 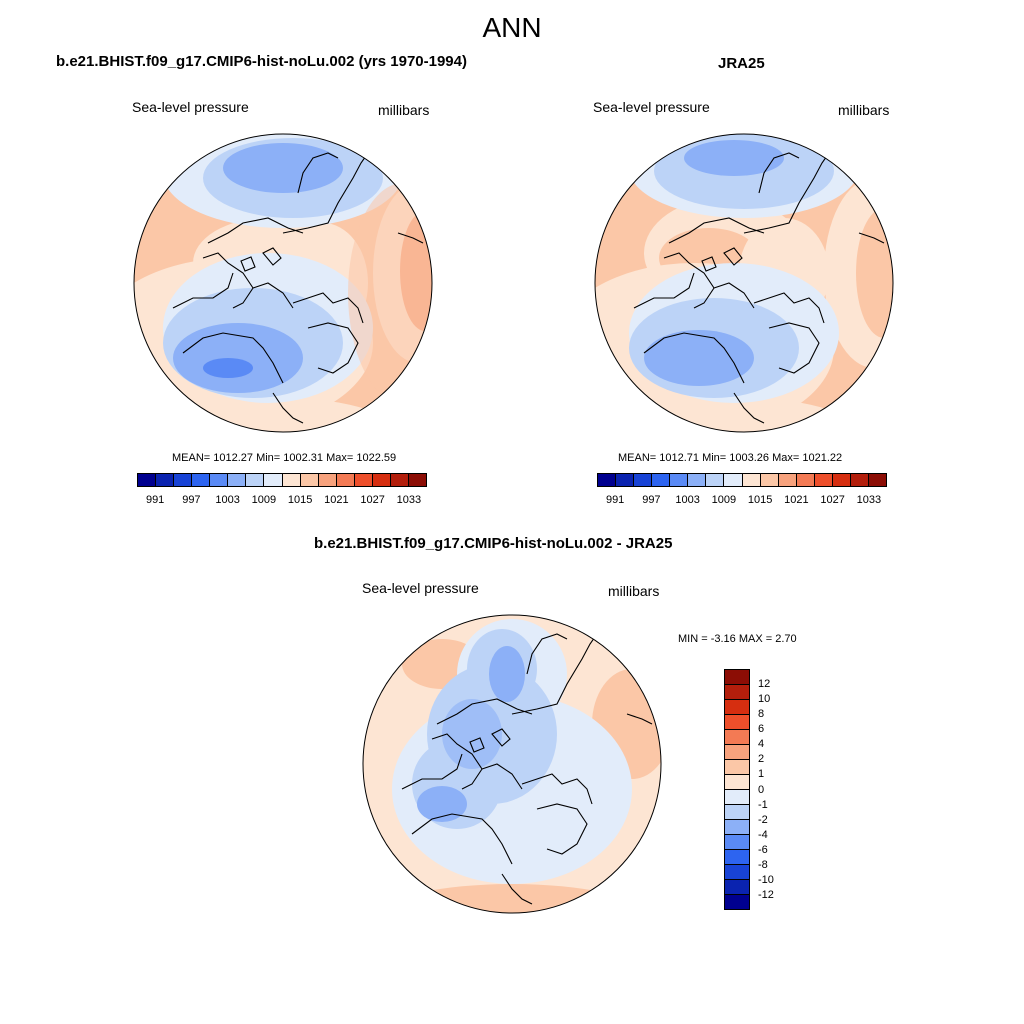 I want to click on obs-colorbar-swatches, so click(x=742, y=480).